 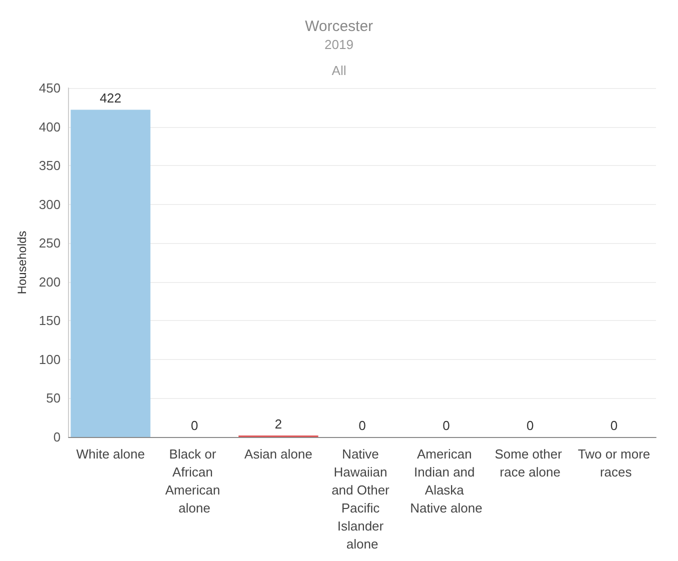 I want to click on y-tick-label: 300, so click(x=49, y=204).